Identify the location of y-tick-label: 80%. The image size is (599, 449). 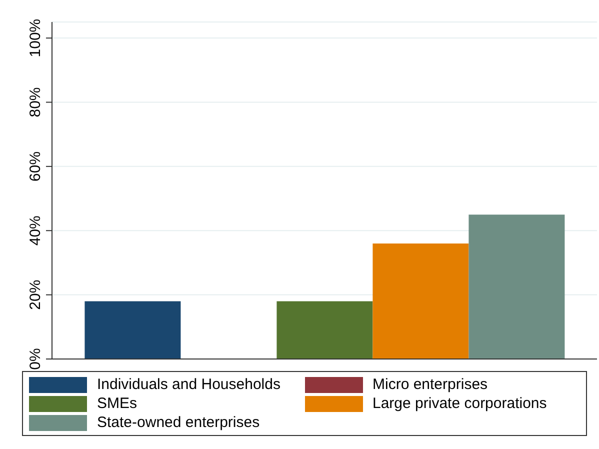
(35, 102).